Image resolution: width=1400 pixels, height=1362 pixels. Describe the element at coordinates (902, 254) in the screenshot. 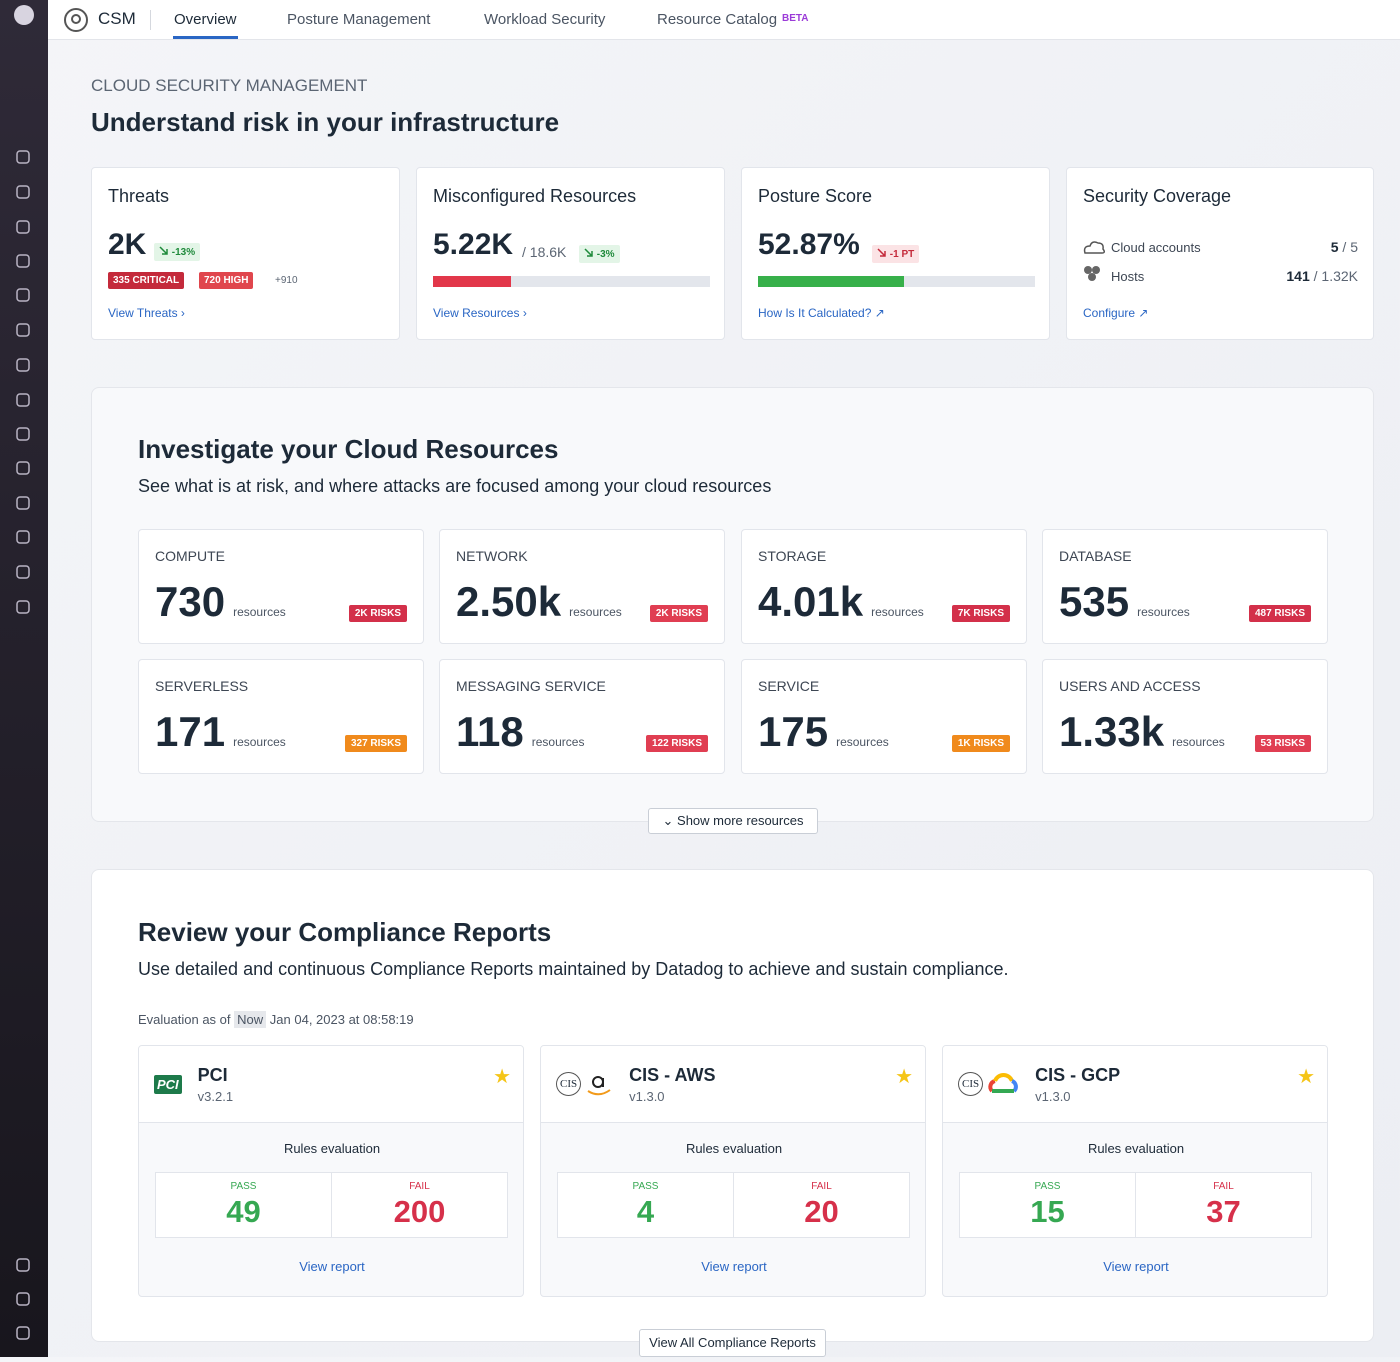

I see `change: -1 PT` at that location.